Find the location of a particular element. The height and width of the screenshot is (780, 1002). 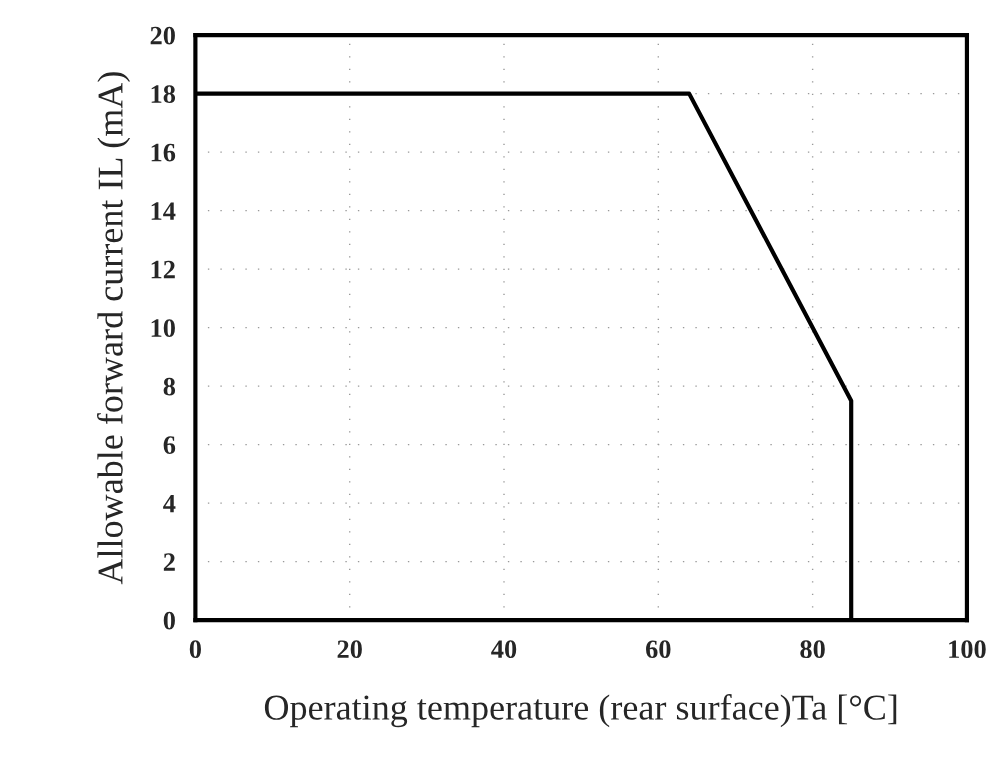

x-tick-label: 100 is located at coordinates (967, 649).